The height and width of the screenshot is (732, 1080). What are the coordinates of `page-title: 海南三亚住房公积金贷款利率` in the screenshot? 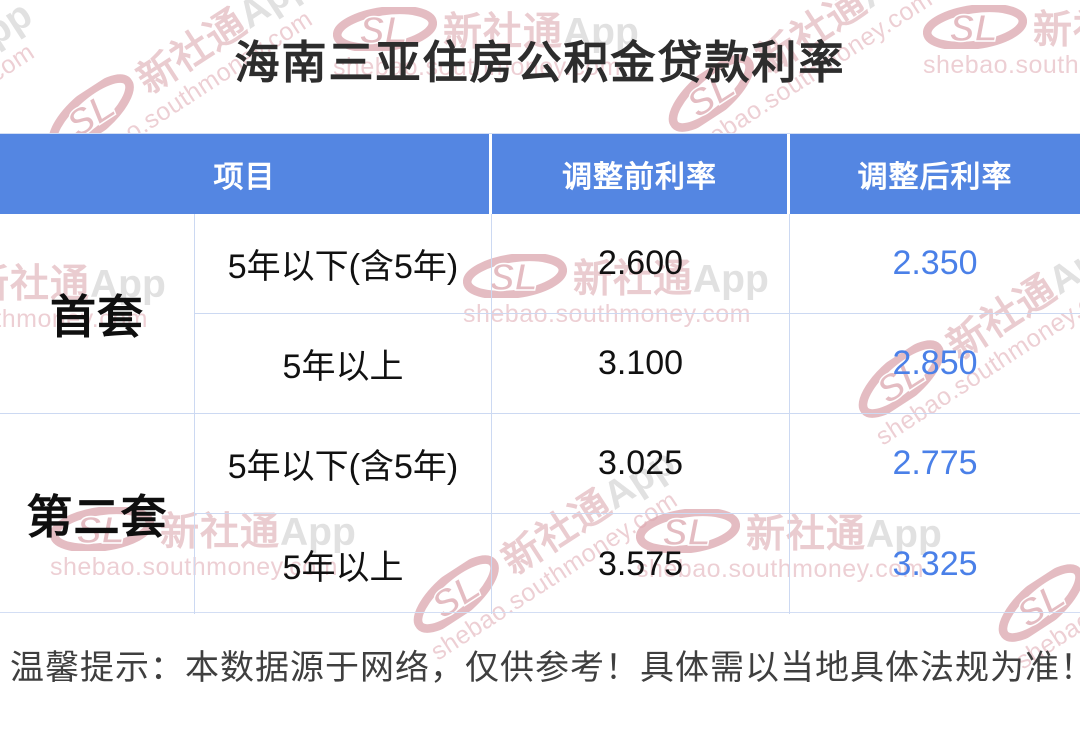 It's located at (540, 62).